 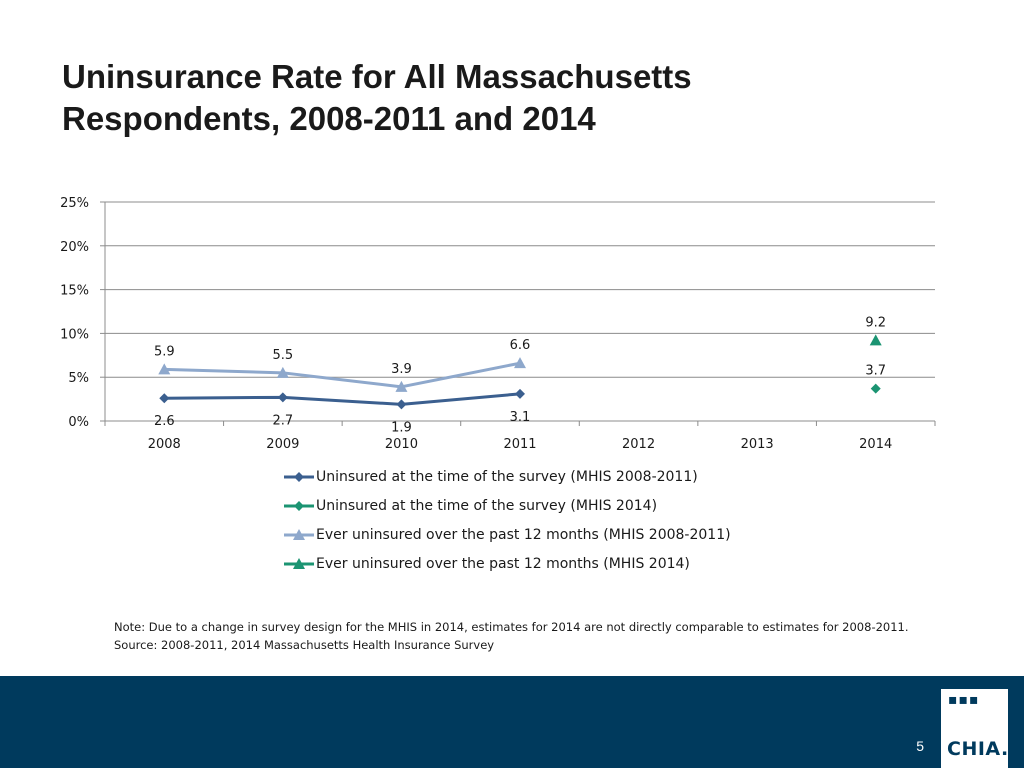 What do you see at coordinates (512, 722) in the screenshot?
I see `footer-band: 5` at bounding box center [512, 722].